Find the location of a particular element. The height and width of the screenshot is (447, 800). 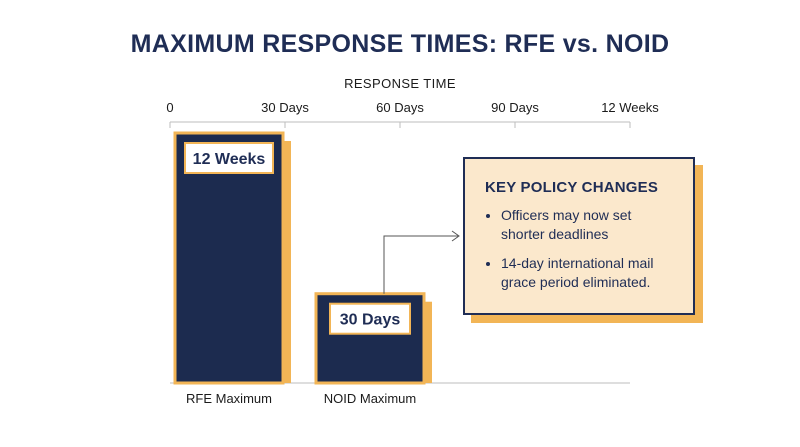

connector-line is located at coordinates (420, 264).